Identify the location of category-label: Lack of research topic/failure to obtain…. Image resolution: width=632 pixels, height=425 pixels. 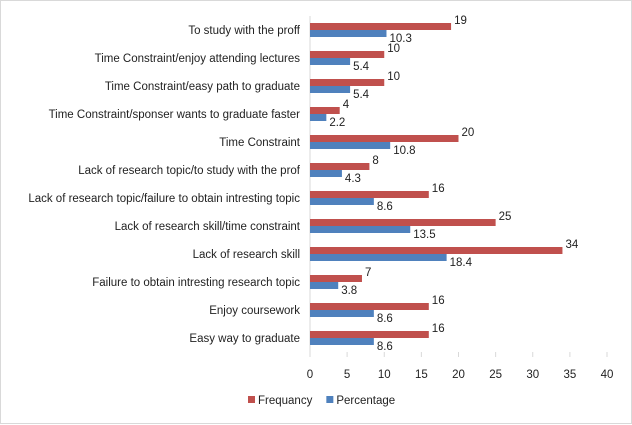
(164, 199).